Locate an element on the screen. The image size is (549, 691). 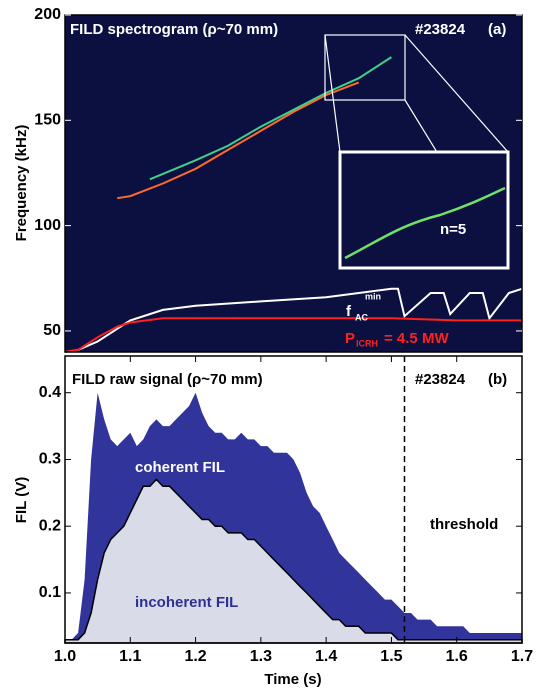
x-tick-label: 1.3 is located at coordinates (261, 656).